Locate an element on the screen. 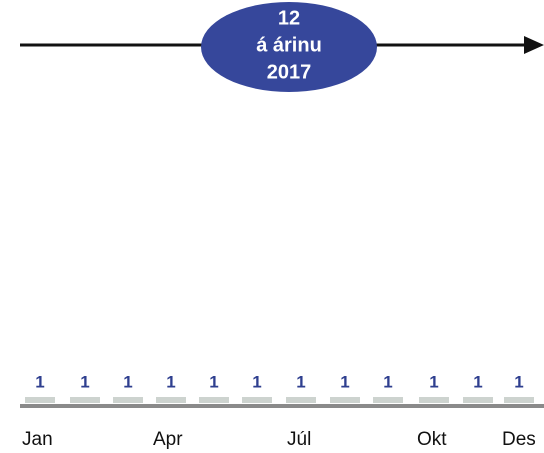 Image resolution: width=544 pixels, height=453 pixels. badge is located at coordinates (289, 47).